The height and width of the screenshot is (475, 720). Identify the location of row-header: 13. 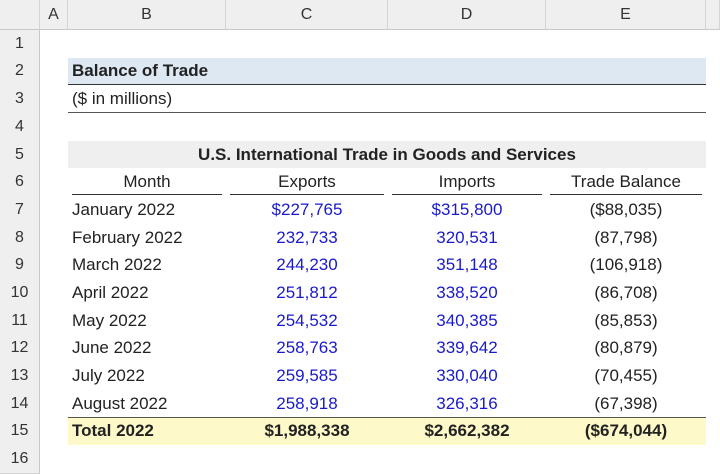
(20, 376).